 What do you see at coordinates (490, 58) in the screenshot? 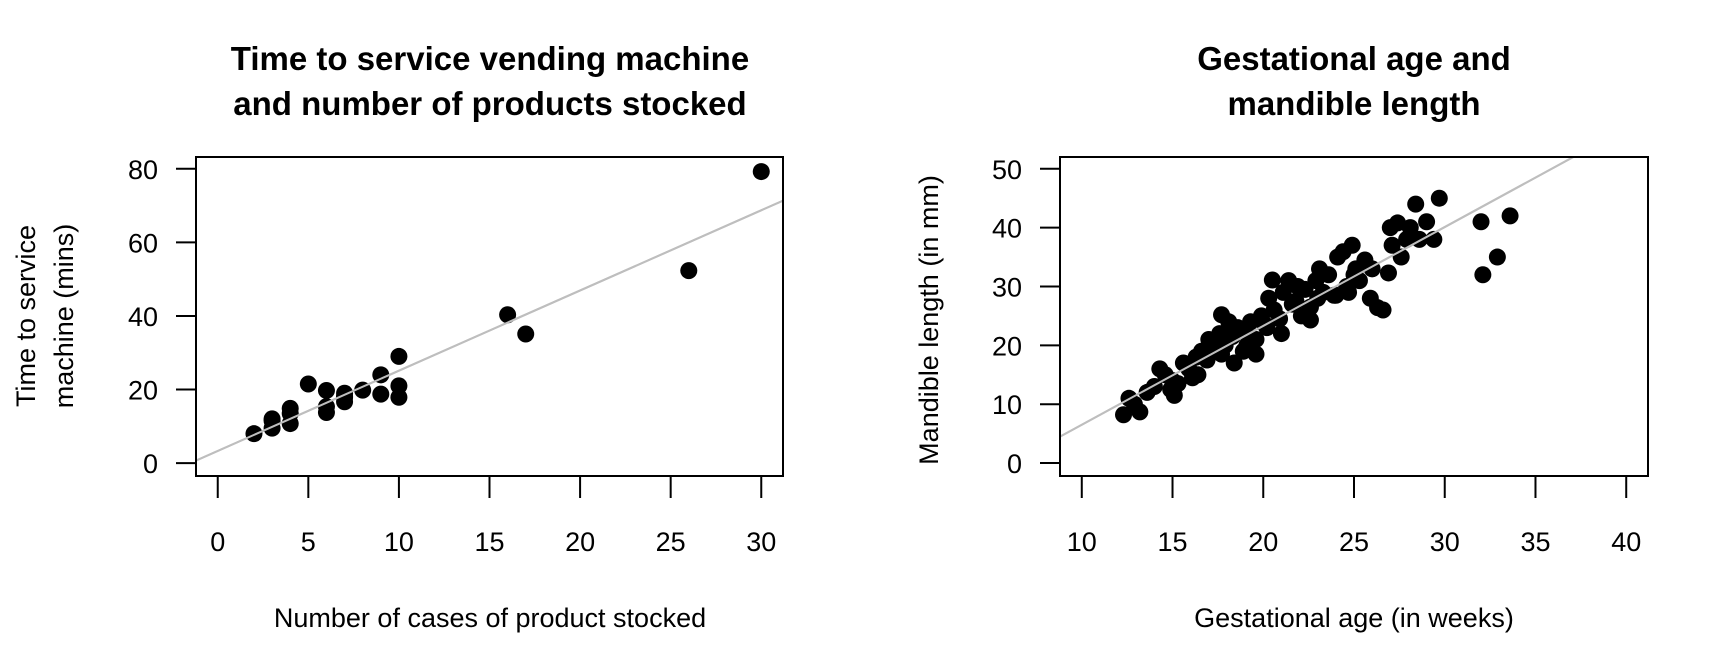
I see `chart-title-line-1: Time to service vending machine` at bounding box center [490, 58].